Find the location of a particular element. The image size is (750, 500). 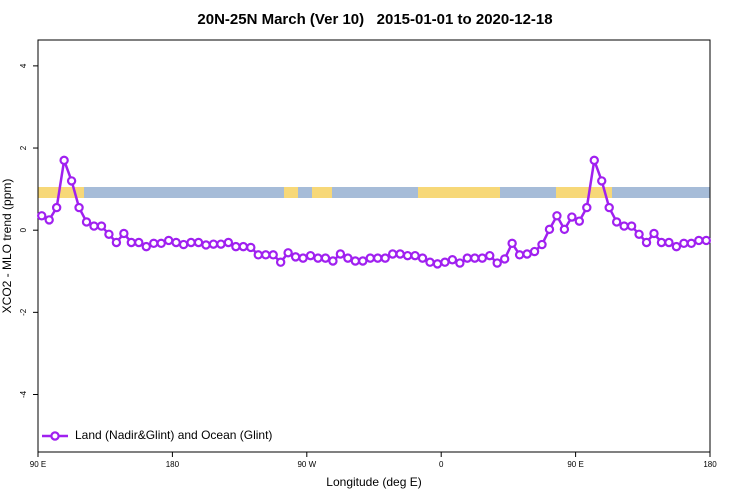

y-tick-label: -2 is located at coordinates (23, 312).